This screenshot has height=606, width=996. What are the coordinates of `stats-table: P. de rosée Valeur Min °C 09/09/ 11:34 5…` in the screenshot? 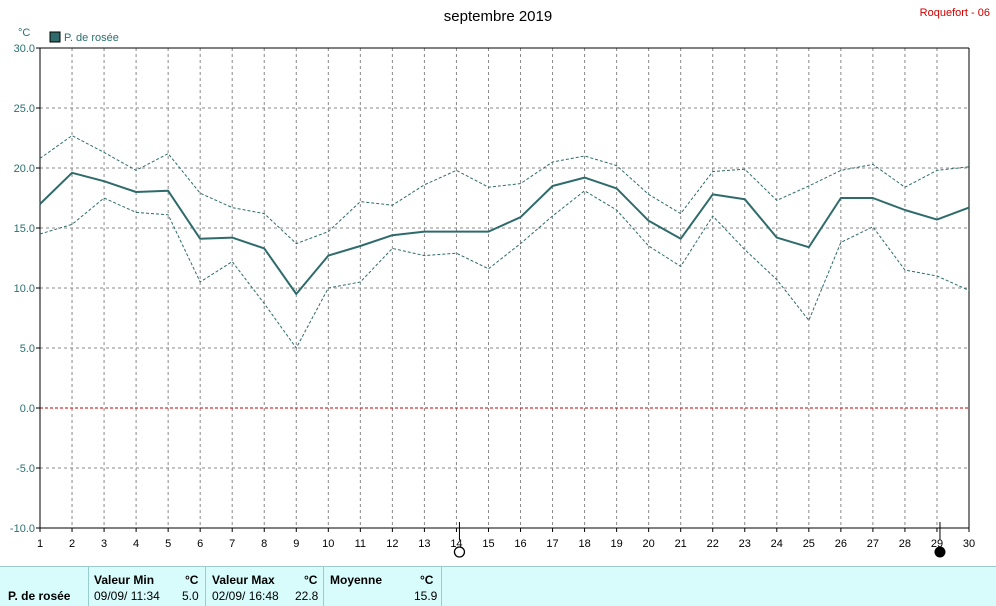 It's located at (498, 586).